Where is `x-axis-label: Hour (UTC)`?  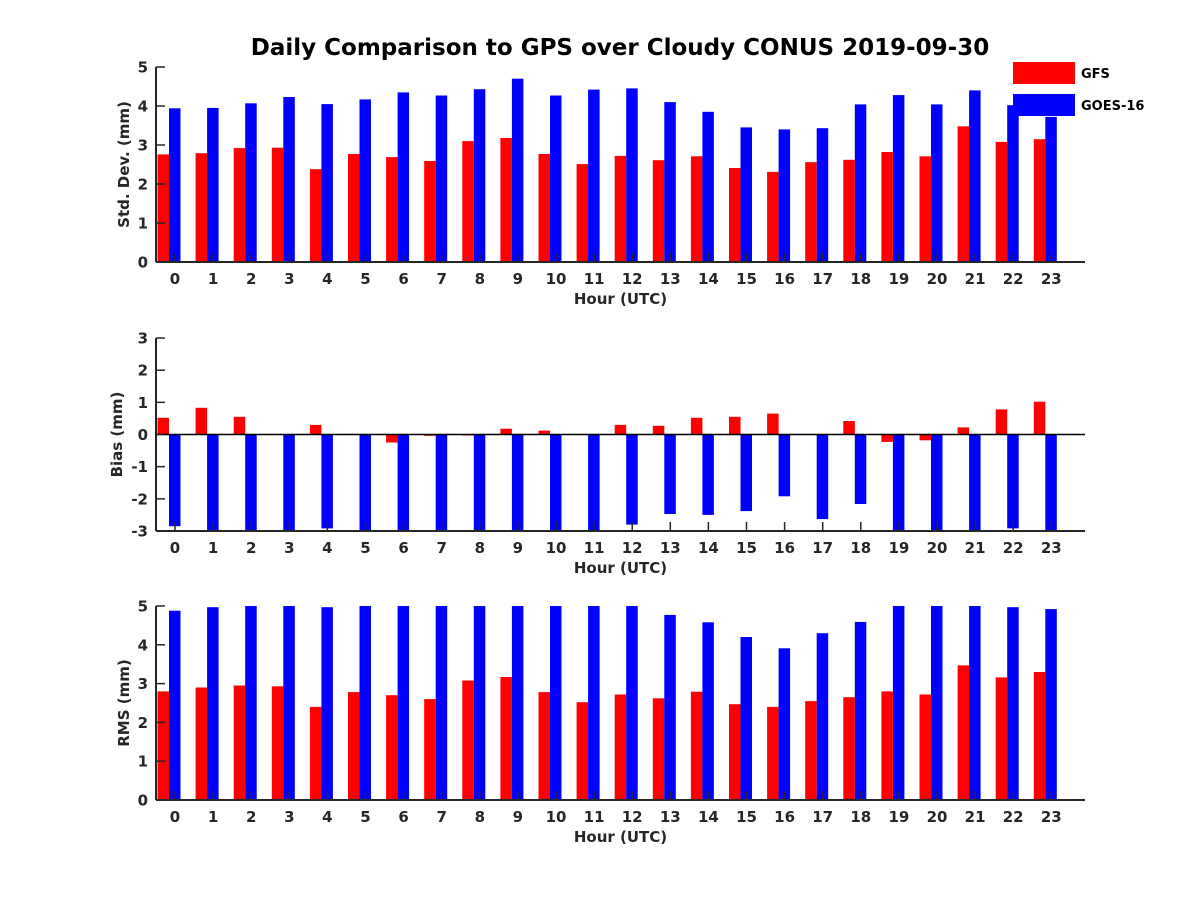 x-axis-label: Hour (UTC) is located at coordinates (620, 299).